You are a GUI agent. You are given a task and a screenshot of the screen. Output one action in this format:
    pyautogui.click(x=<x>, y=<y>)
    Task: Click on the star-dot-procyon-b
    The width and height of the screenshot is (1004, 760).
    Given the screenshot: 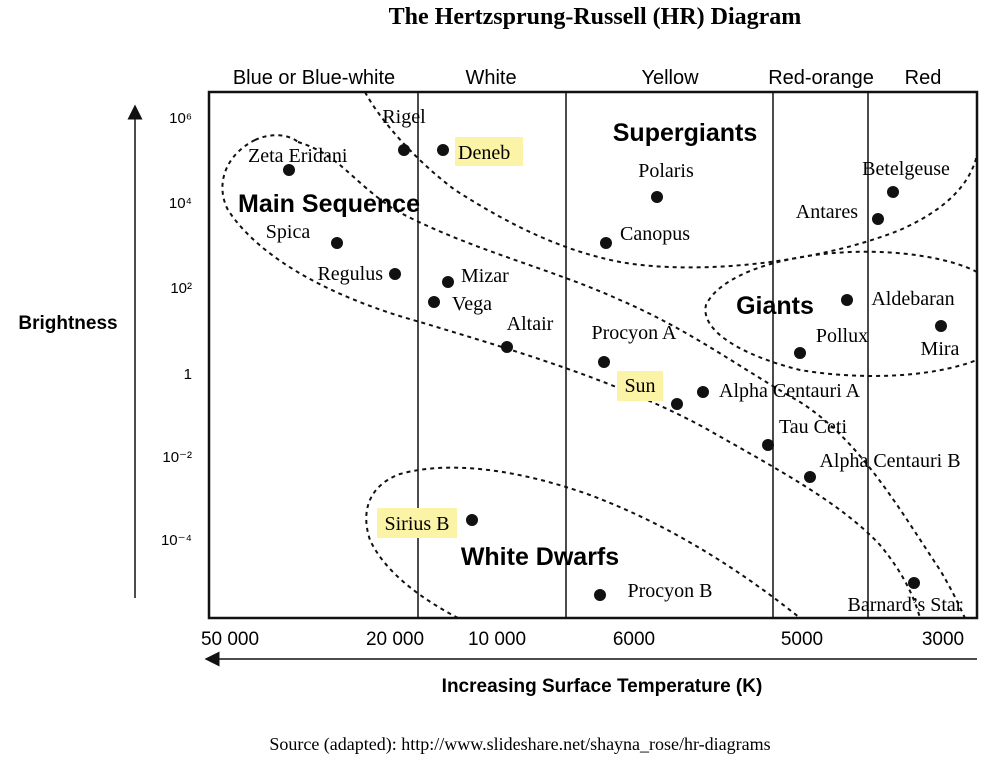 What is the action you would take?
    pyautogui.click(x=600, y=595)
    